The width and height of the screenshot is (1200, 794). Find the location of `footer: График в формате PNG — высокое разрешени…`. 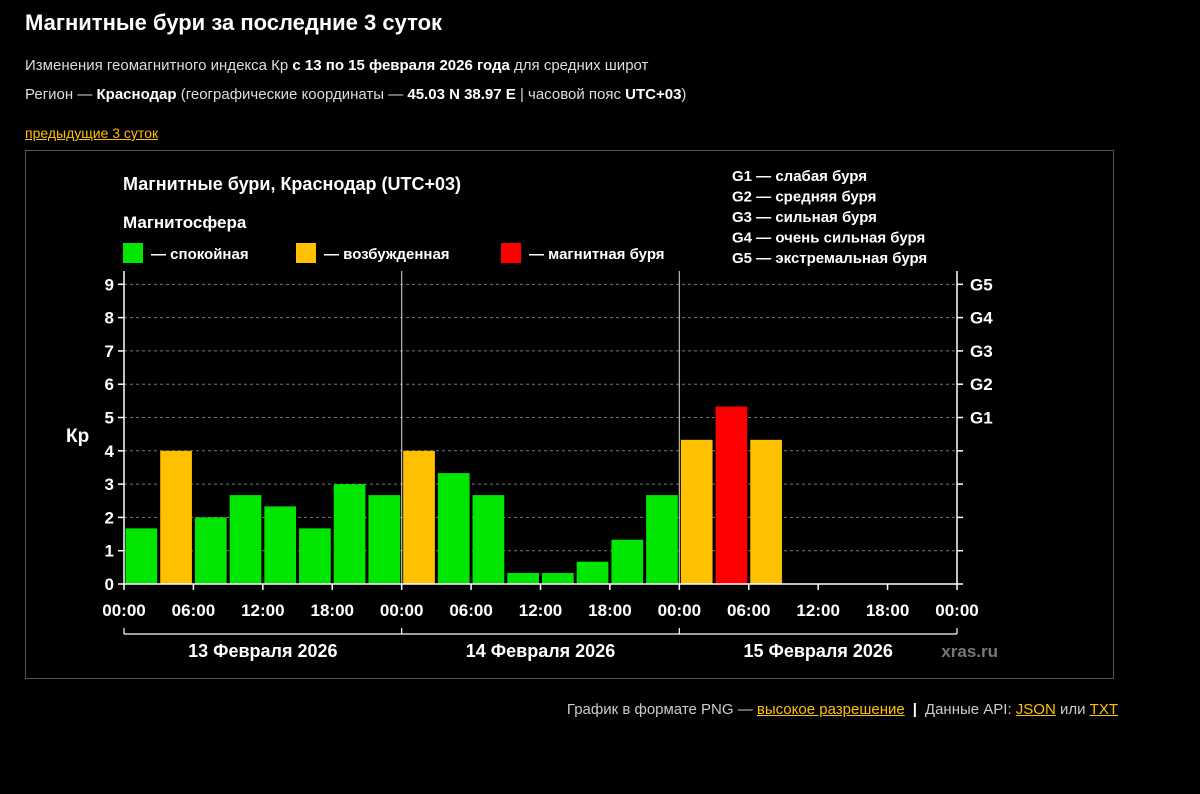

footer: График в формате PNG — высокое разрешени… is located at coordinates (842, 709).